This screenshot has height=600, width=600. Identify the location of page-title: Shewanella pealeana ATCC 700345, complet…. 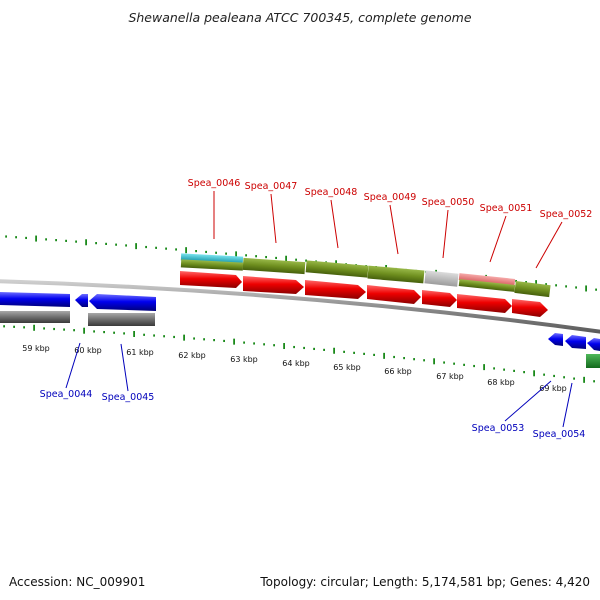
(300, 17).